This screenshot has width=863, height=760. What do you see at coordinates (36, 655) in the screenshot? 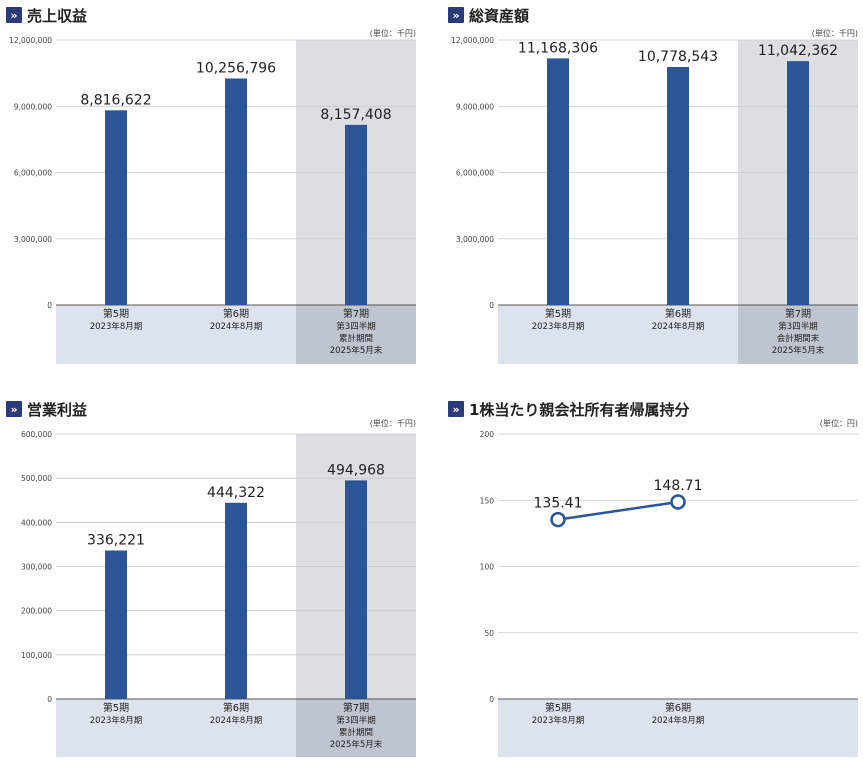
I see `y-tick-label: 100,000` at bounding box center [36, 655].